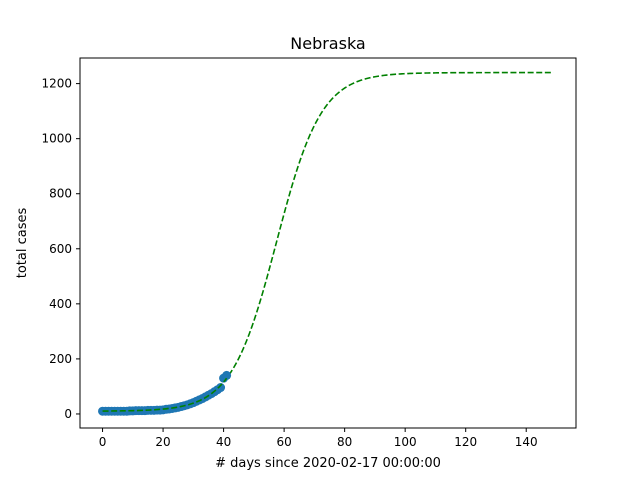 This screenshot has height=480, width=640. What do you see at coordinates (344, 442) in the screenshot?
I see `x-tick-label: 80` at bounding box center [344, 442].